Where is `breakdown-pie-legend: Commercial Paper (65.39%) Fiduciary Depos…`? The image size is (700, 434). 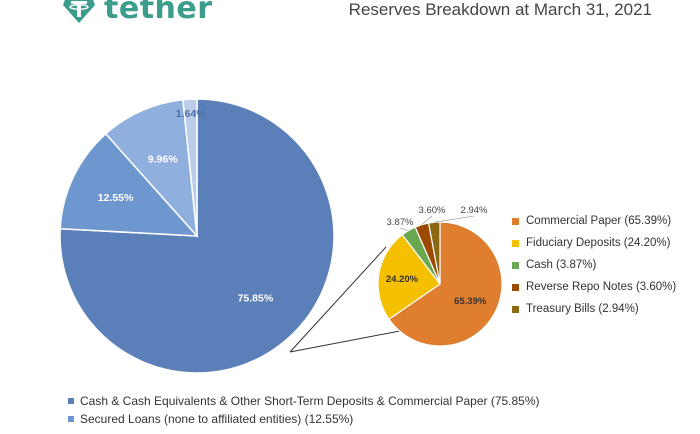
breakdown-pie-legend: Commercial Paper (65.39%) Fiduciary Depos… is located at coordinates (594, 265).